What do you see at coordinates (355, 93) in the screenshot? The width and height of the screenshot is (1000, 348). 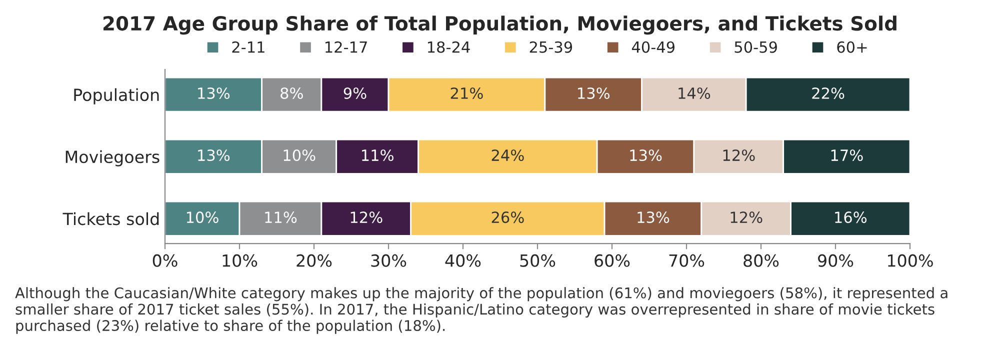 I see `data-label: 9%` at bounding box center [355, 93].